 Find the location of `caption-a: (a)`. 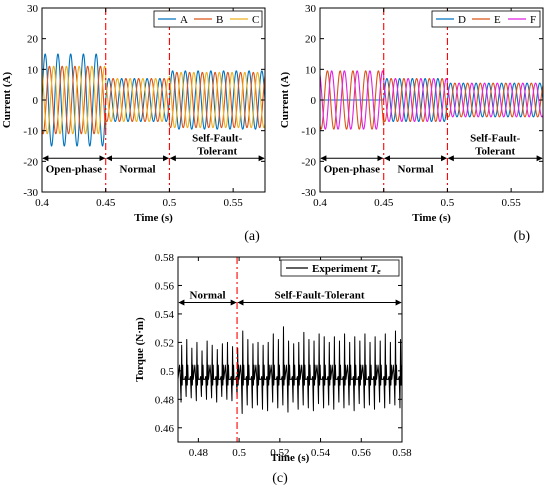

caption-a: (a) is located at coordinates (252, 236).